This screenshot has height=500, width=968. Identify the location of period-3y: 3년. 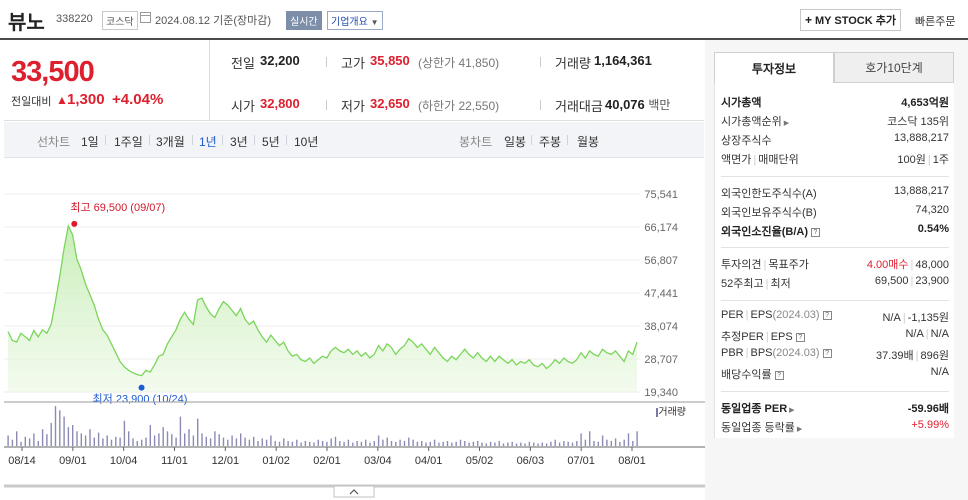
(239, 142).